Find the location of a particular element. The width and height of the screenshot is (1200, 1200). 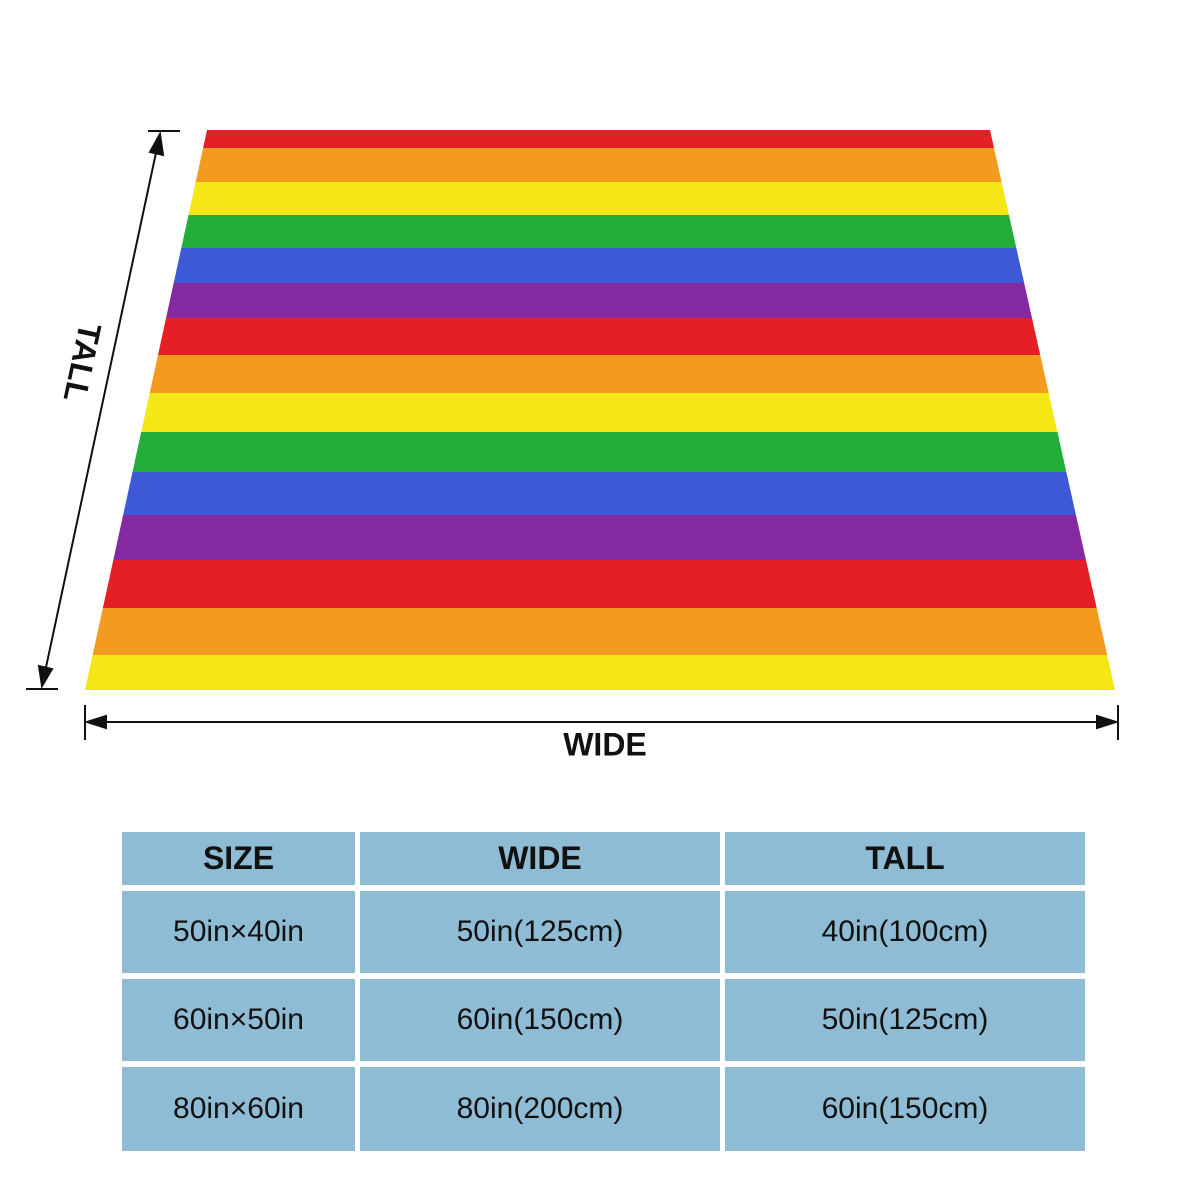

wide-label: WIDE is located at coordinates (605, 744).